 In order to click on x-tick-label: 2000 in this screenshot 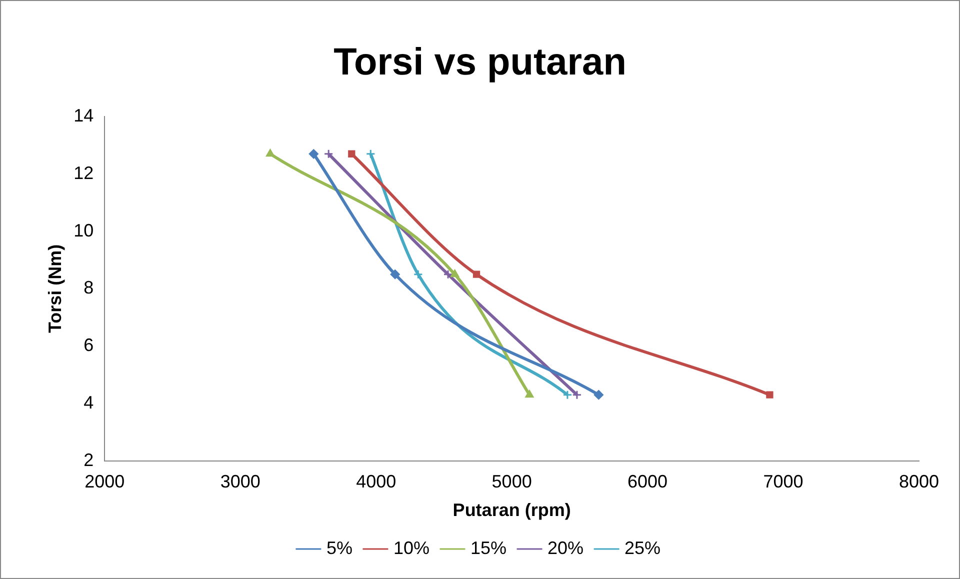, I will do `click(104, 482)`.